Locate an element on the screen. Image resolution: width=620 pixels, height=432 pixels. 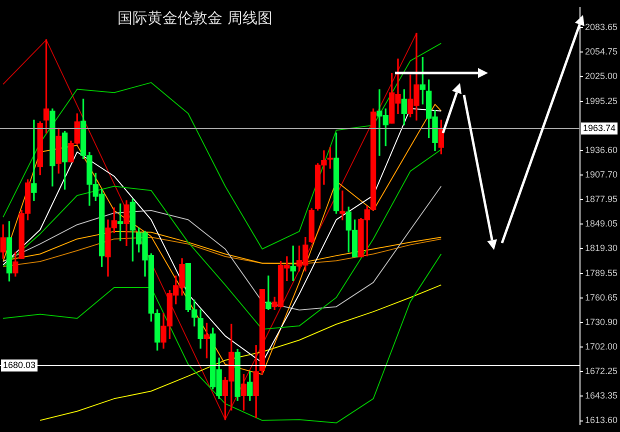
y-tick-label: 1936.60 is located at coordinates (601, 150).